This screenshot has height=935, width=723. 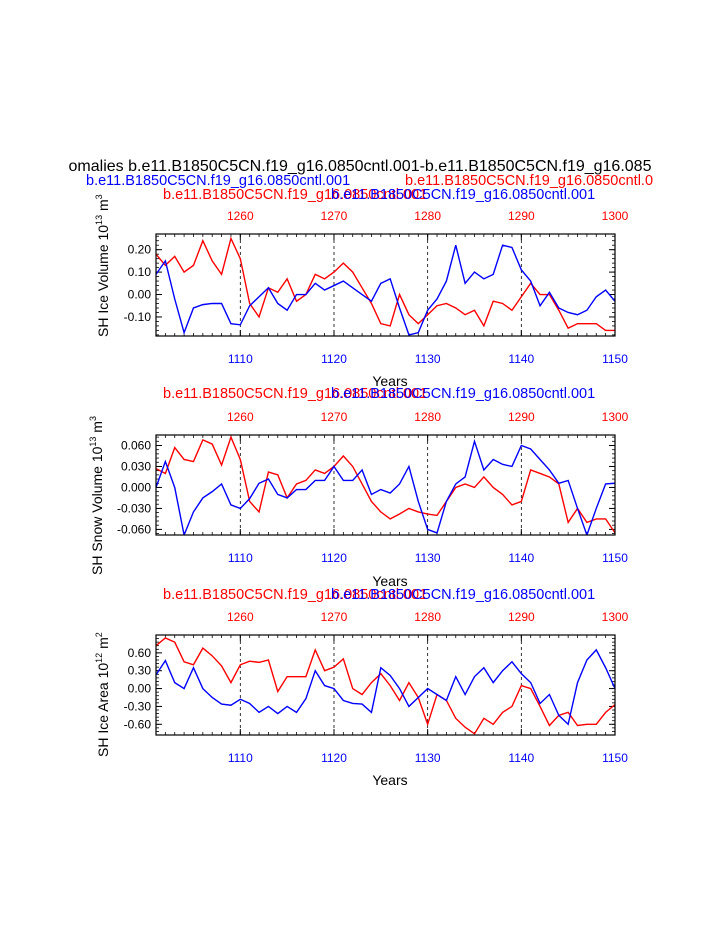 What do you see at coordinates (140, 671) in the screenshot?
I see `y-tick-label: 0.30` at bounding box center [140, 671].